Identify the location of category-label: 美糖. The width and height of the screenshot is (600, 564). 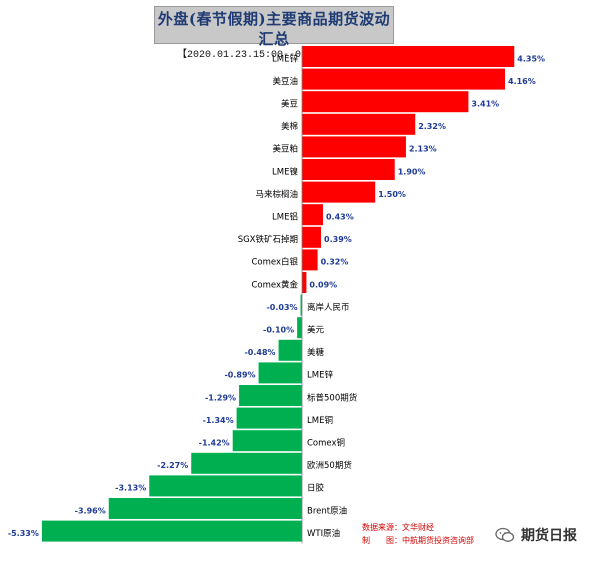
(316, 352).